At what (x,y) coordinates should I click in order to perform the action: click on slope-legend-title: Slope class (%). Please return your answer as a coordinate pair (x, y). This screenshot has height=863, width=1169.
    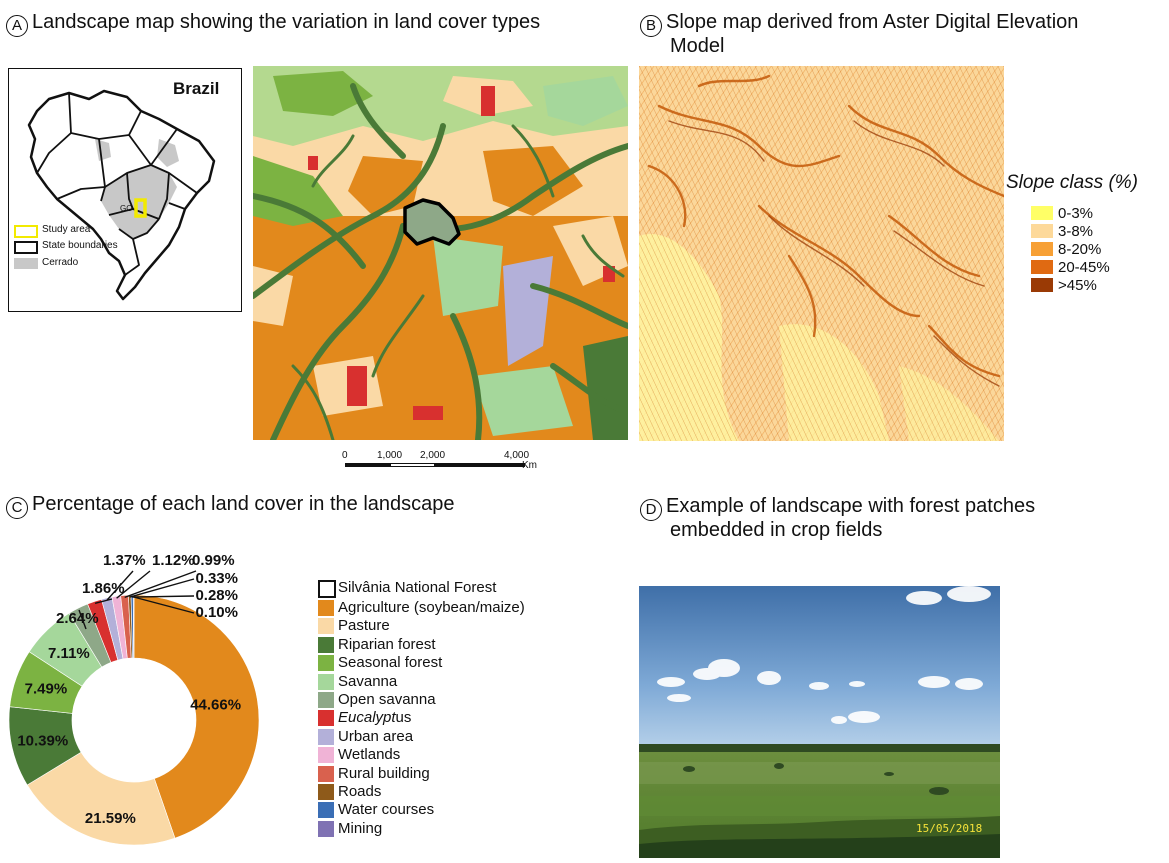
    Looking at the image, I should click on (1072, 182).